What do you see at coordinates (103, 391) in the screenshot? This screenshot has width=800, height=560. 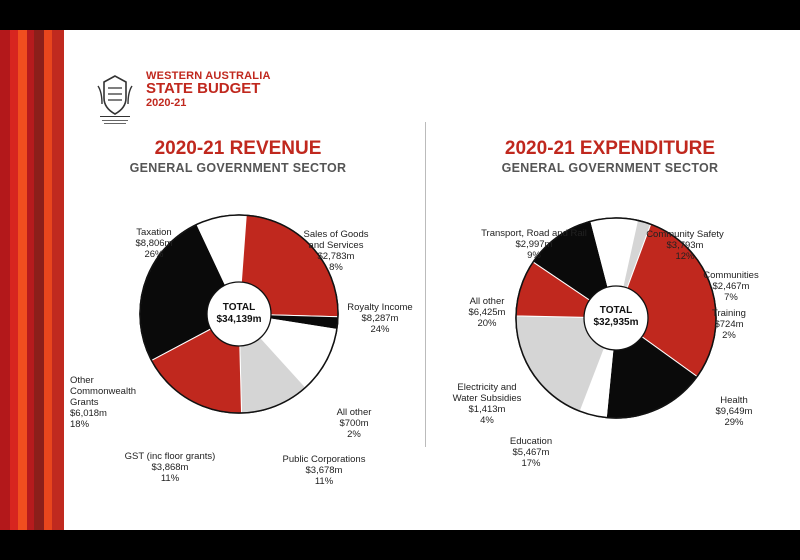 I see `revenue-label-line: Commonwealth` at bounding box center [103, 391].